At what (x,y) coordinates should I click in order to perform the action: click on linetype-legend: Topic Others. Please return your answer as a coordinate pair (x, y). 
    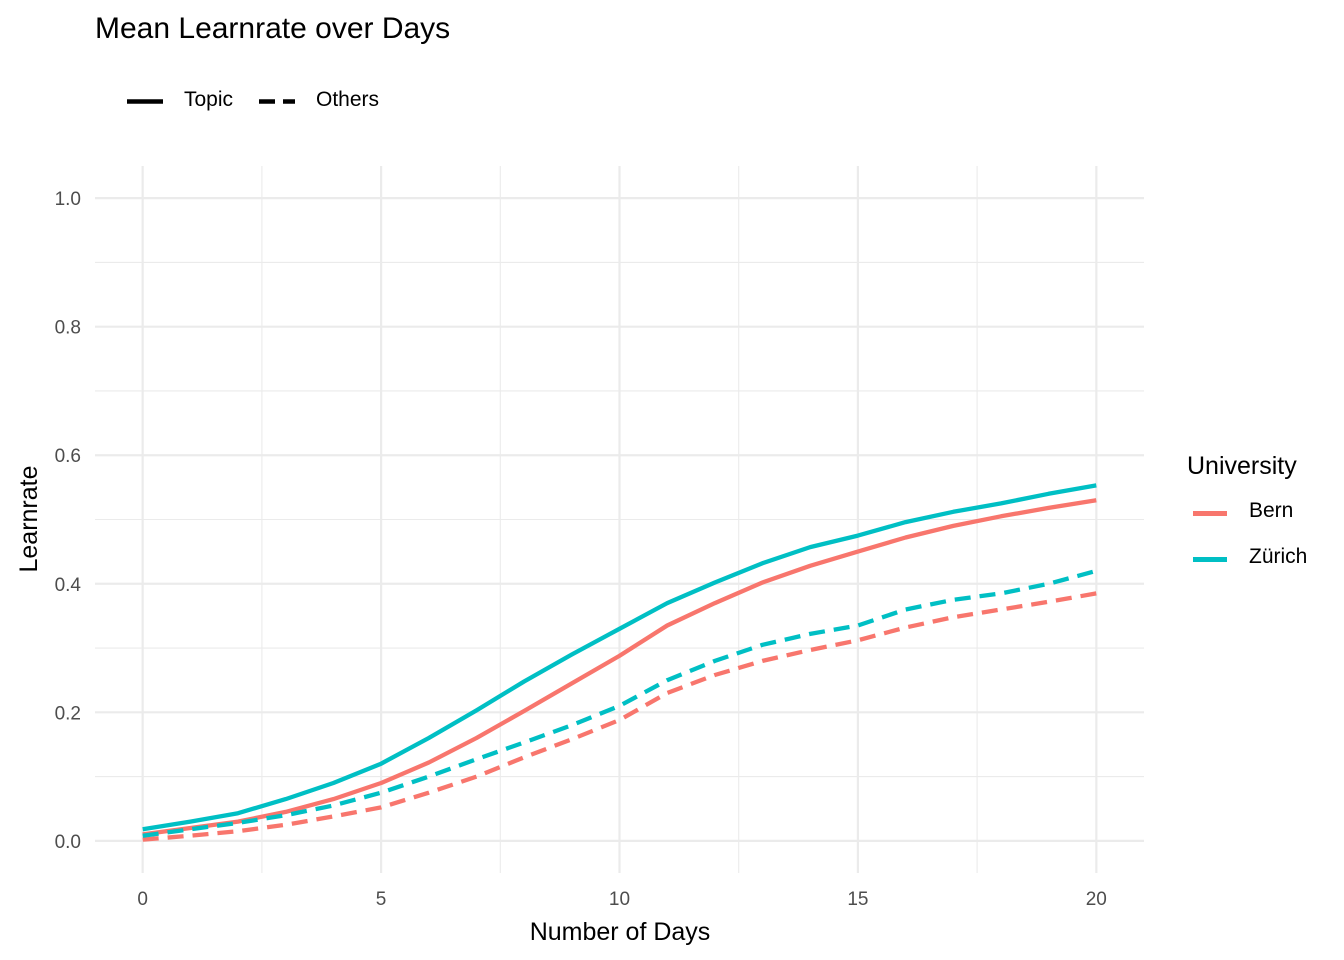
    Looking at the image, I should click on (275, 101).